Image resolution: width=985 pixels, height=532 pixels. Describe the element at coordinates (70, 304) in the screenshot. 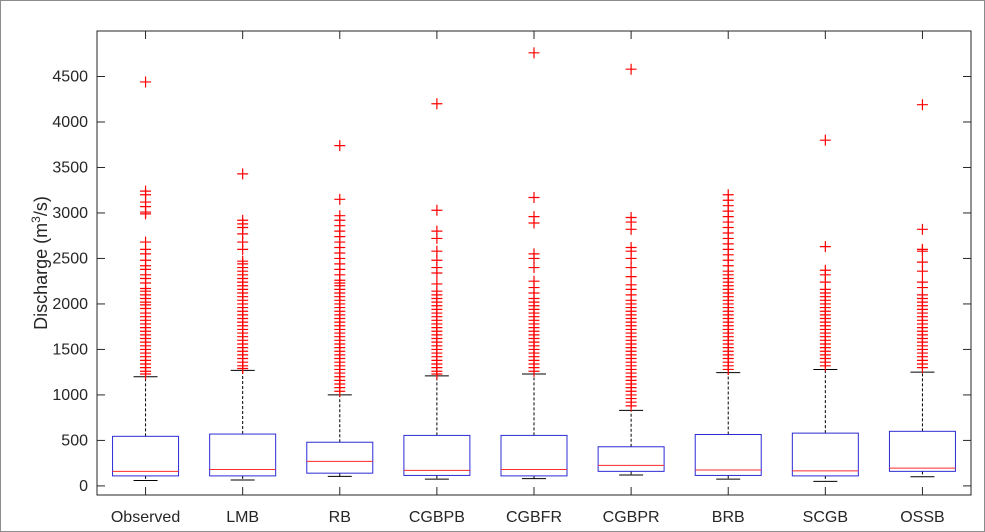

I see `y-tick-label: 2000` at that location.